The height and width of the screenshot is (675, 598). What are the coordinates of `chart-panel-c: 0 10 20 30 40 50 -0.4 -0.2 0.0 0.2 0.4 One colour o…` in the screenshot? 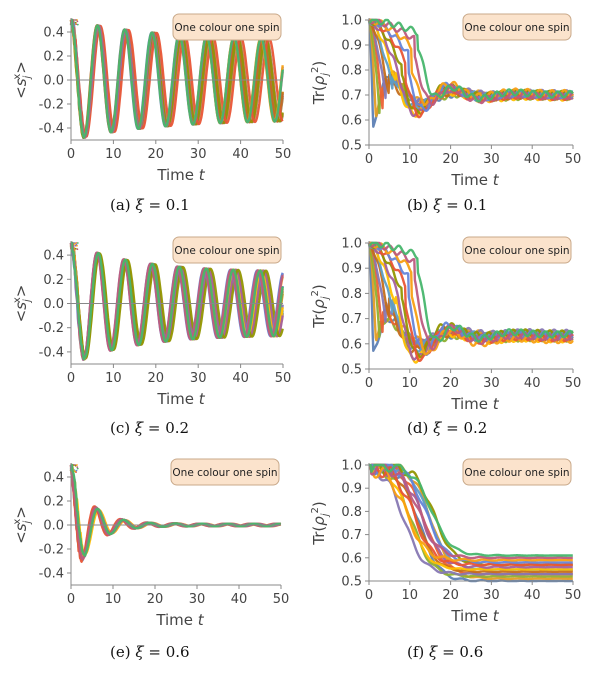 It's located at (152, 336).